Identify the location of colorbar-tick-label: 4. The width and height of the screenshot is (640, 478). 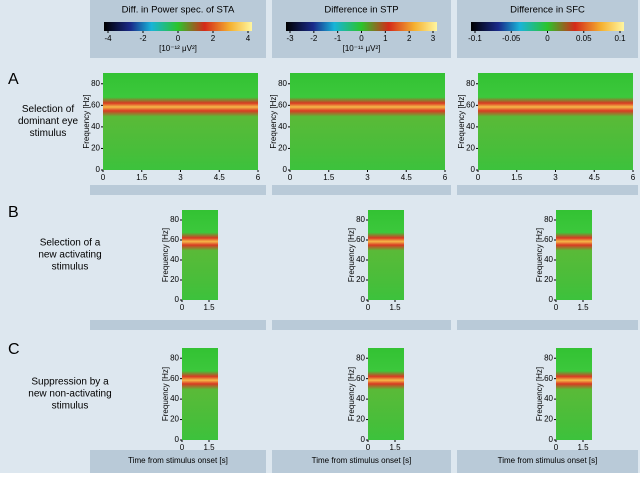
(248, 38).